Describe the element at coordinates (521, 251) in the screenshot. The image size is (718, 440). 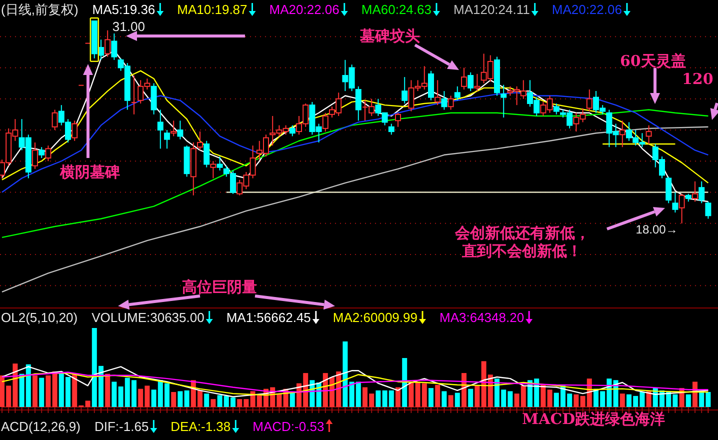
I see `text: 直到不会创新低！` at that location.